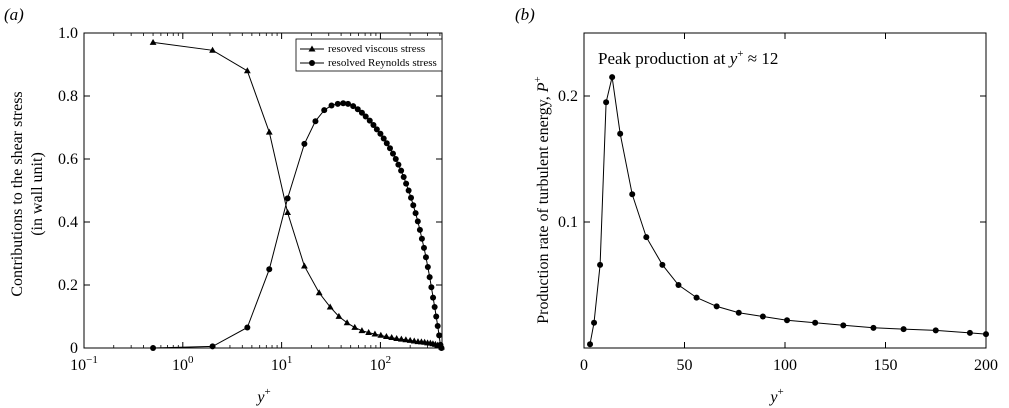 Image resolution: width=1009 pixels, height=408 pixels. I want to click on x-tick-label: 200, so click(986, 365).